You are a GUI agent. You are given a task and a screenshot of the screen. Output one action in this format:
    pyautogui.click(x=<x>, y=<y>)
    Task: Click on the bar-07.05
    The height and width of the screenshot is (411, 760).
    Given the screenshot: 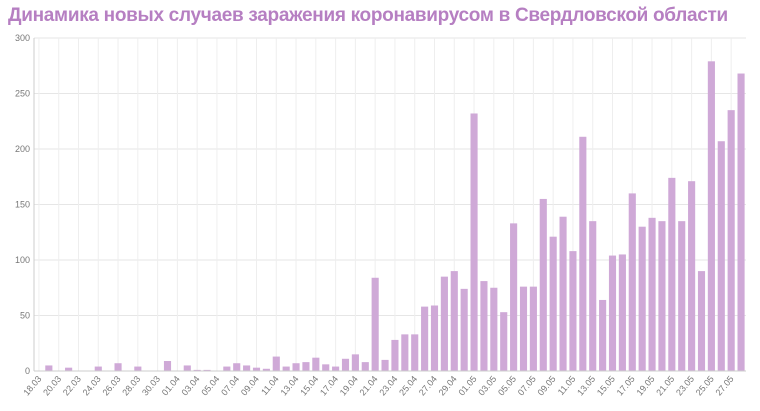 What is the action you would take?
    pyautogui.click(x=533, y=328)
    